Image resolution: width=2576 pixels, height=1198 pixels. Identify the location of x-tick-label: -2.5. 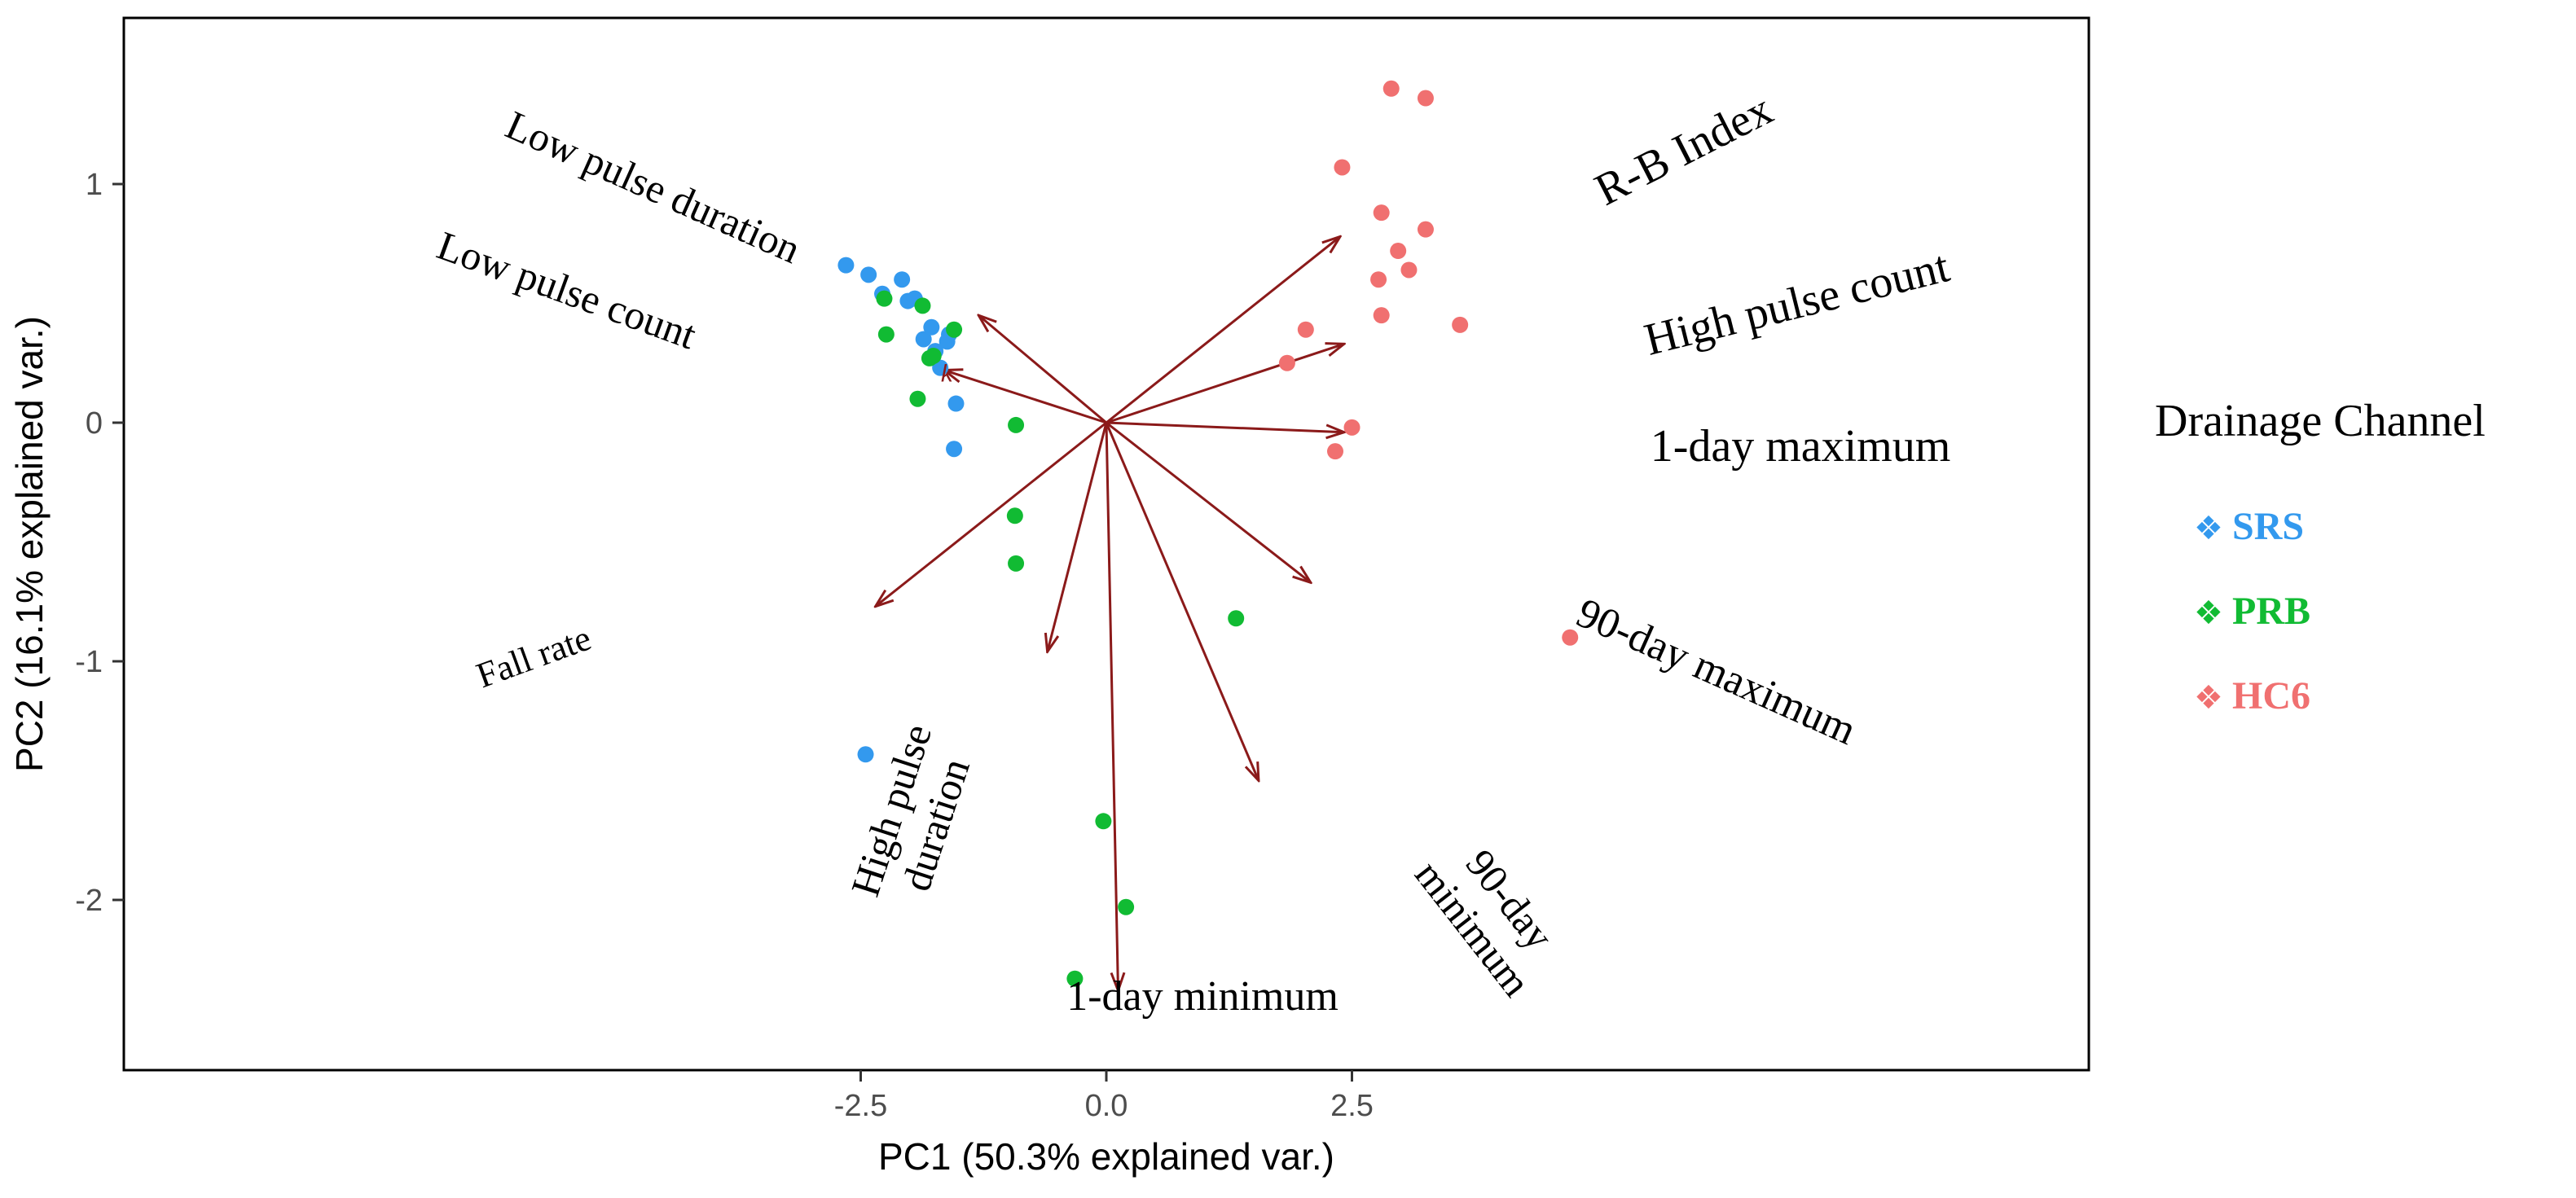
(860, 1106).